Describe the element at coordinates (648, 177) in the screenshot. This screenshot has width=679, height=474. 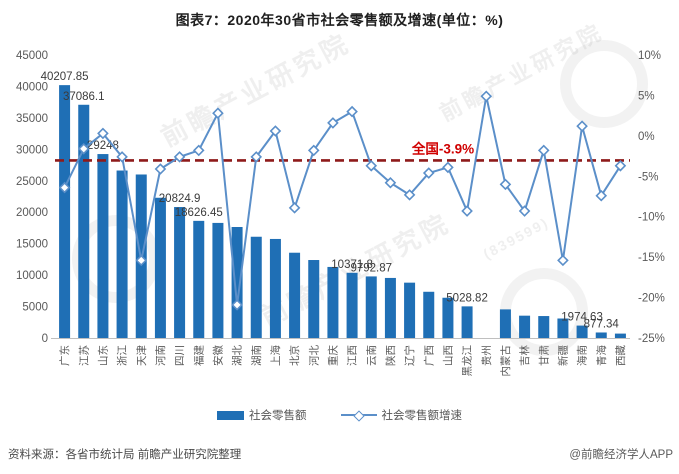
I see `right-axis-tick: -5%` at that location.